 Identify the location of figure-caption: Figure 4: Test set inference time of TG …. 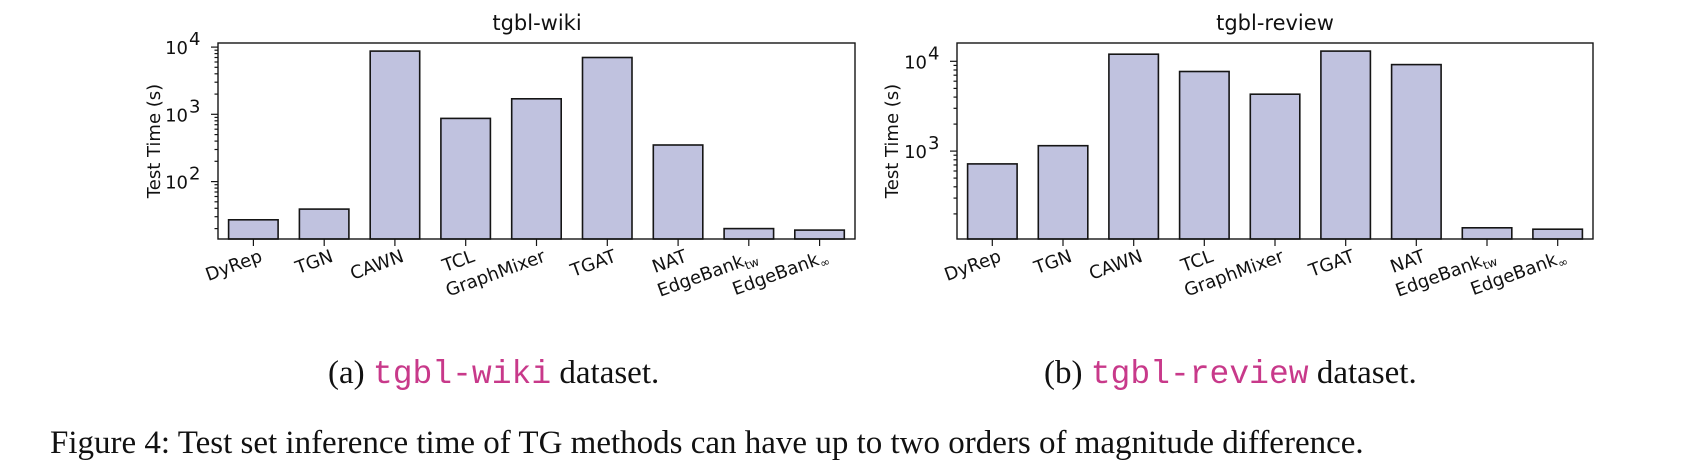
(707, 443).